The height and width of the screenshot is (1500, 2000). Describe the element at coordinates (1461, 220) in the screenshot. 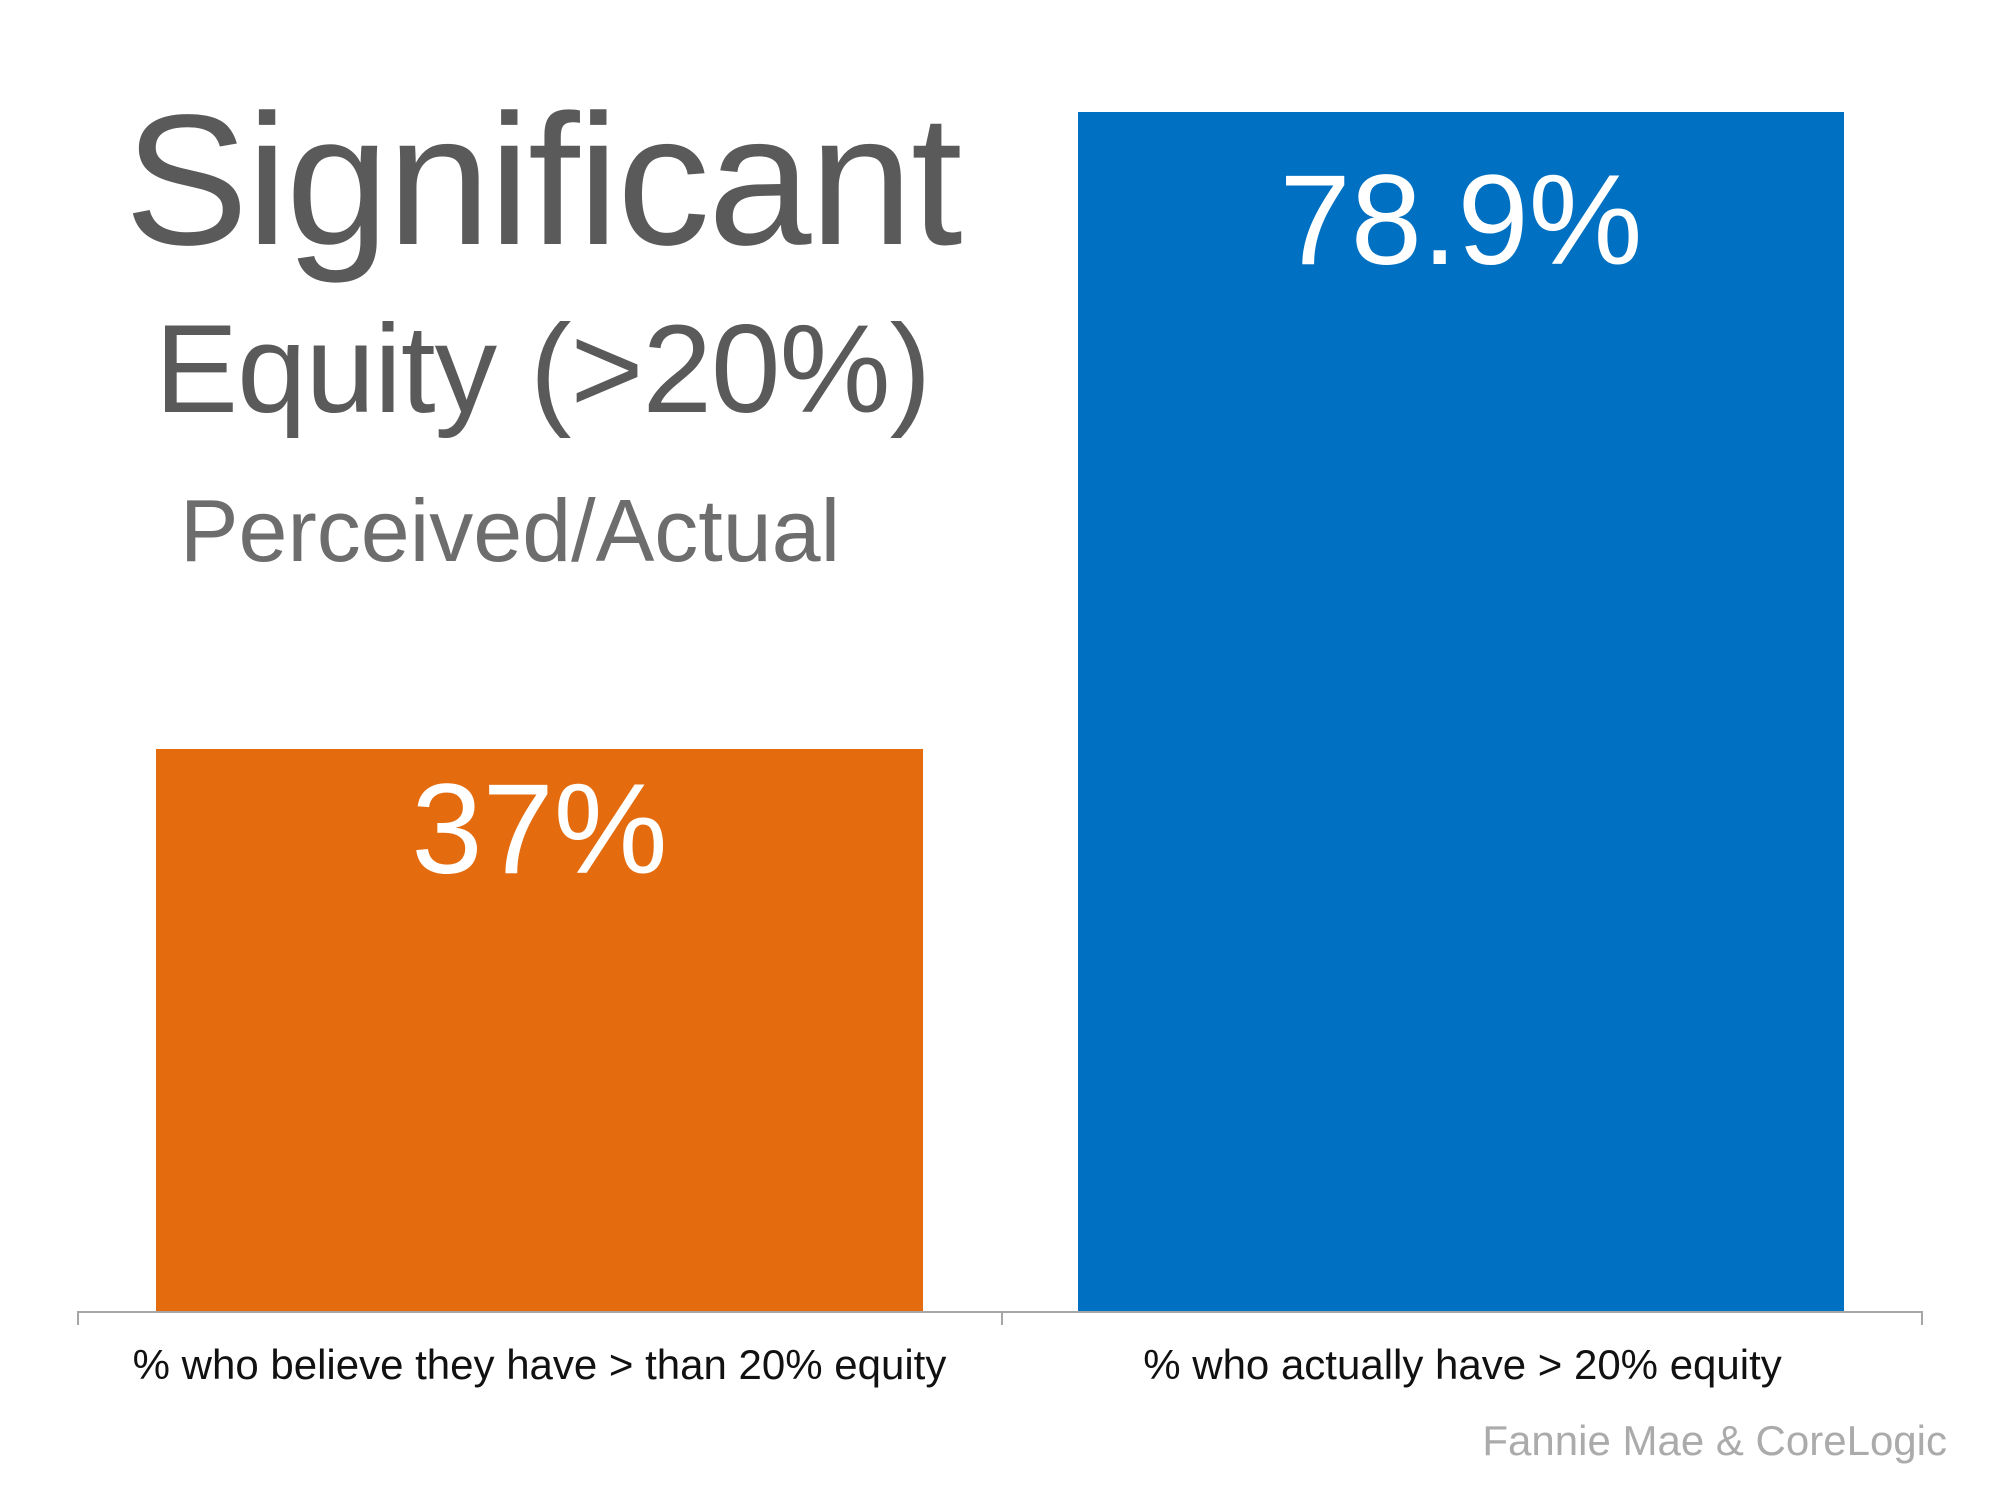

I see `bar-value-label-actual: 78.9%` at that location.